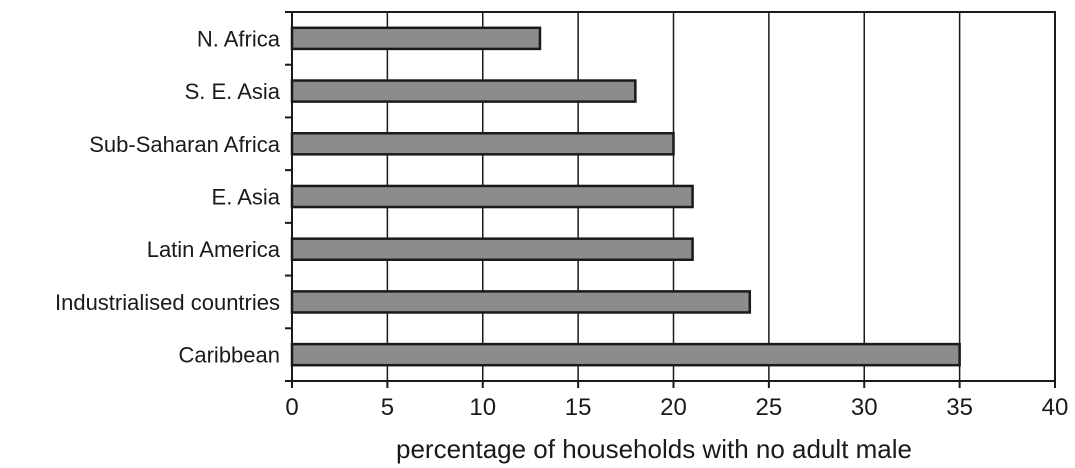 Image resolution: width=1075 pixels, height=468 pixels. I want to click on x-tick-label: 15, so click(578, 407).